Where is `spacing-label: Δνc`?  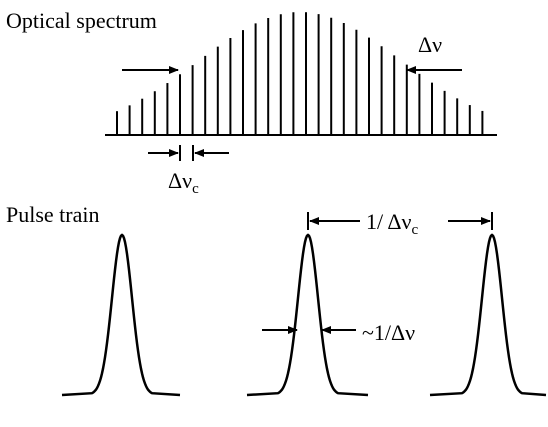 spacing-label: Δνc is located at coordinates (183, 182).